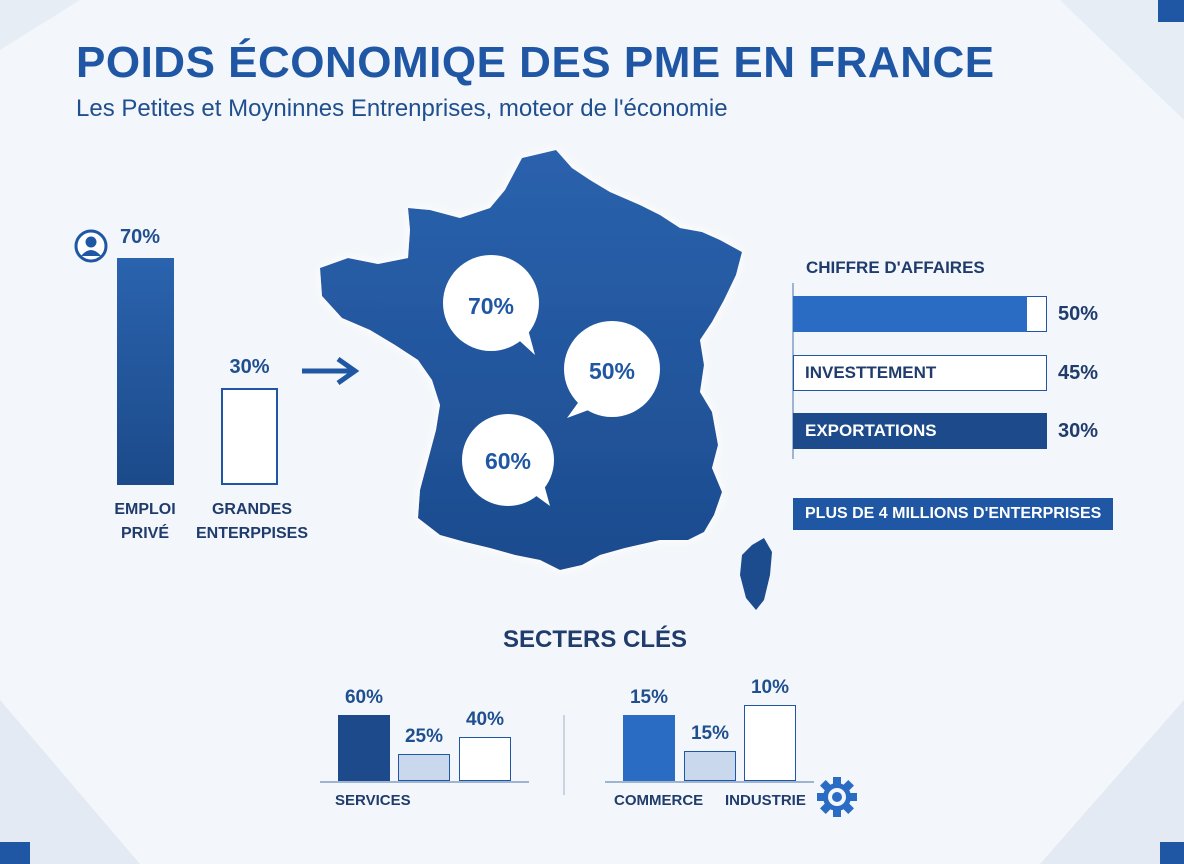 This screenshot has height=864, width=1184. I want to click on bubble-label-east: 50%, so click(612, 371).